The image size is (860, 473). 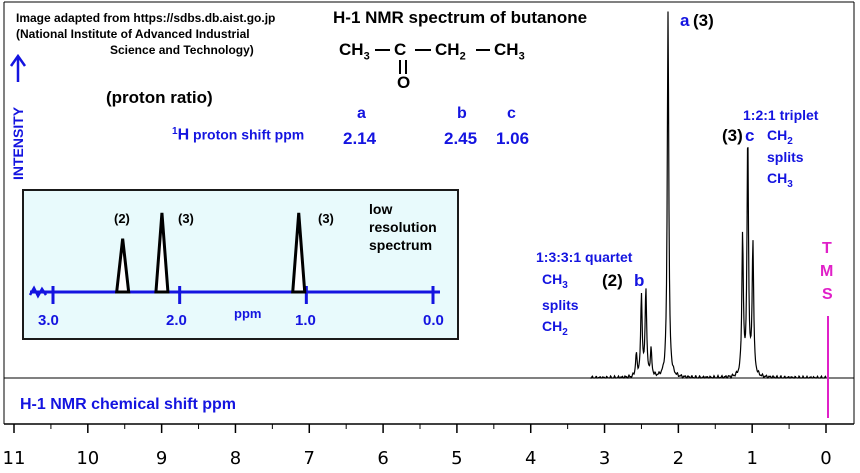 I want to click on inset-ratio-3: (3), so click(x=326, y=218).